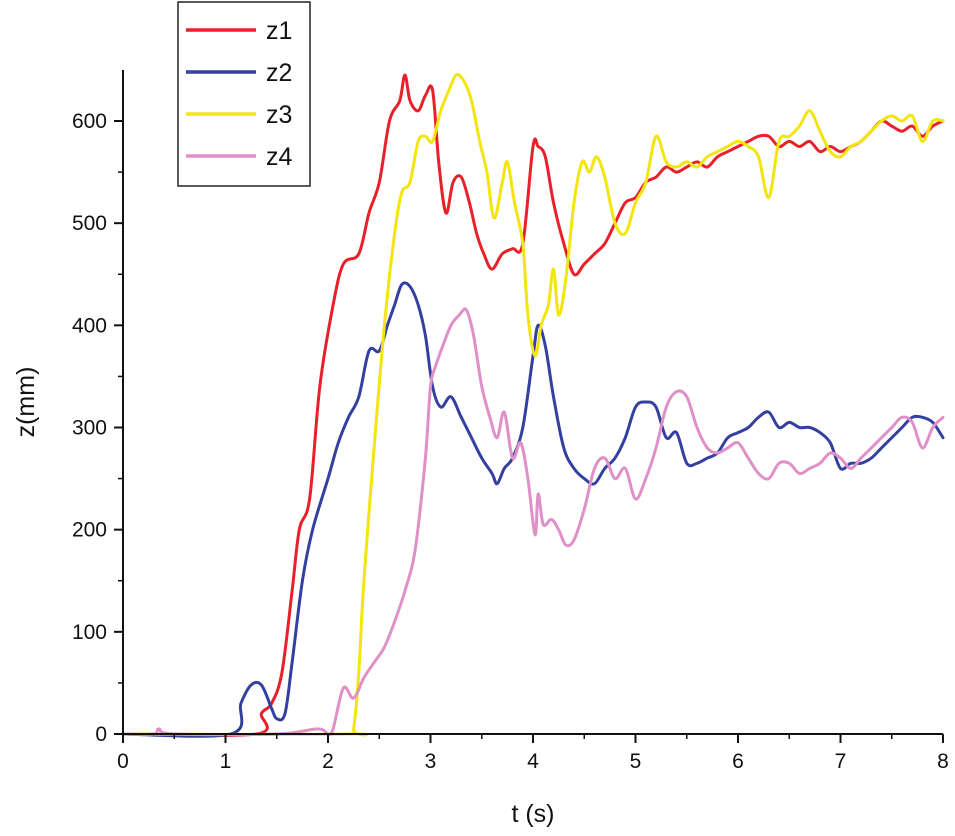 This screenshot has height=836, width=955. Describe the element at coordinates (89, 223) in the screenshot. I see `y-tick-label: 500` at that location.